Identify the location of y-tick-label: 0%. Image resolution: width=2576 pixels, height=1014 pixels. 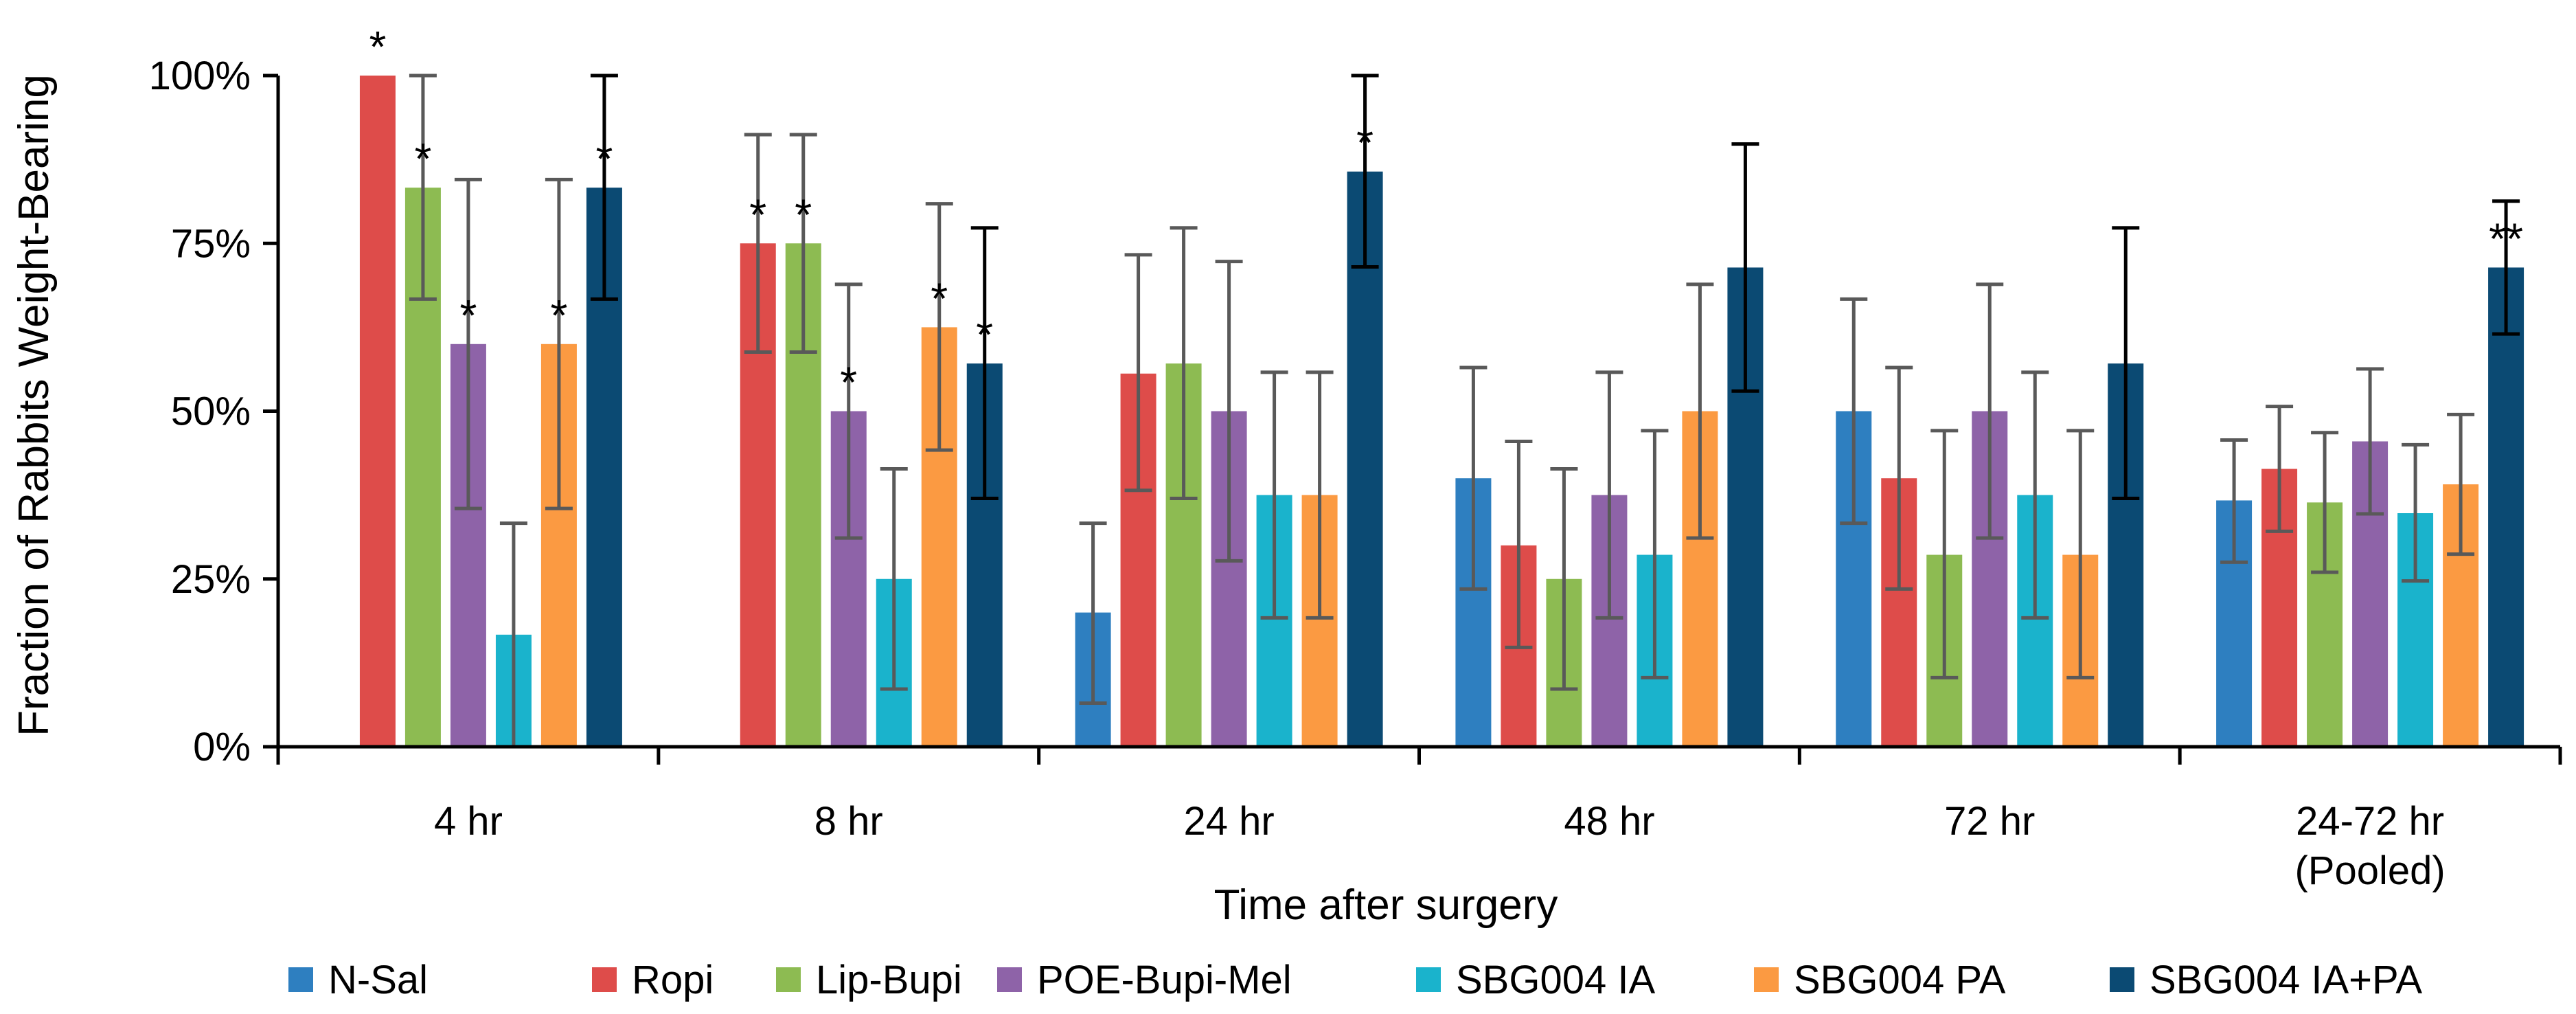
(222, 747).